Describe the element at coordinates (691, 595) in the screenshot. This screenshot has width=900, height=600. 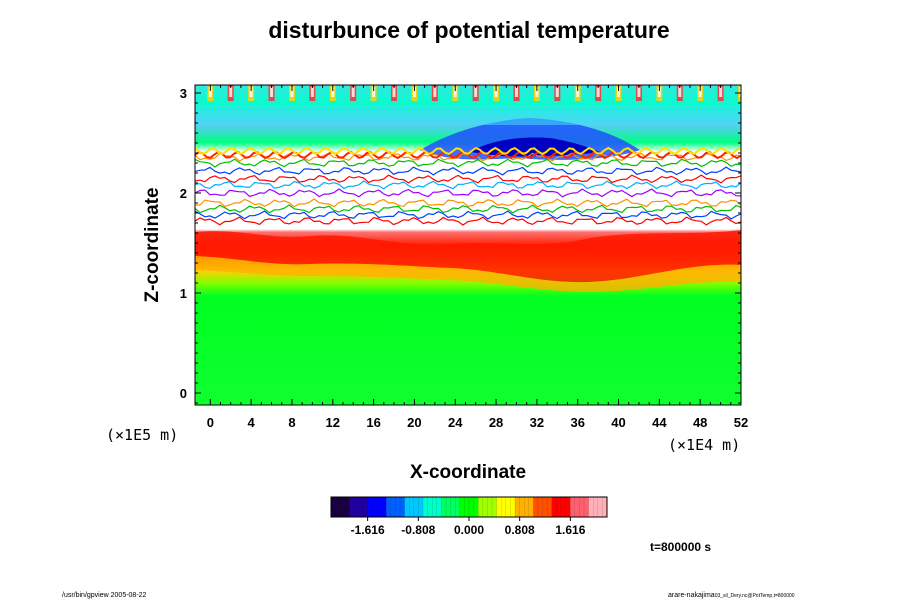
I see `footer-right-main: arare-nakajima` at that location.